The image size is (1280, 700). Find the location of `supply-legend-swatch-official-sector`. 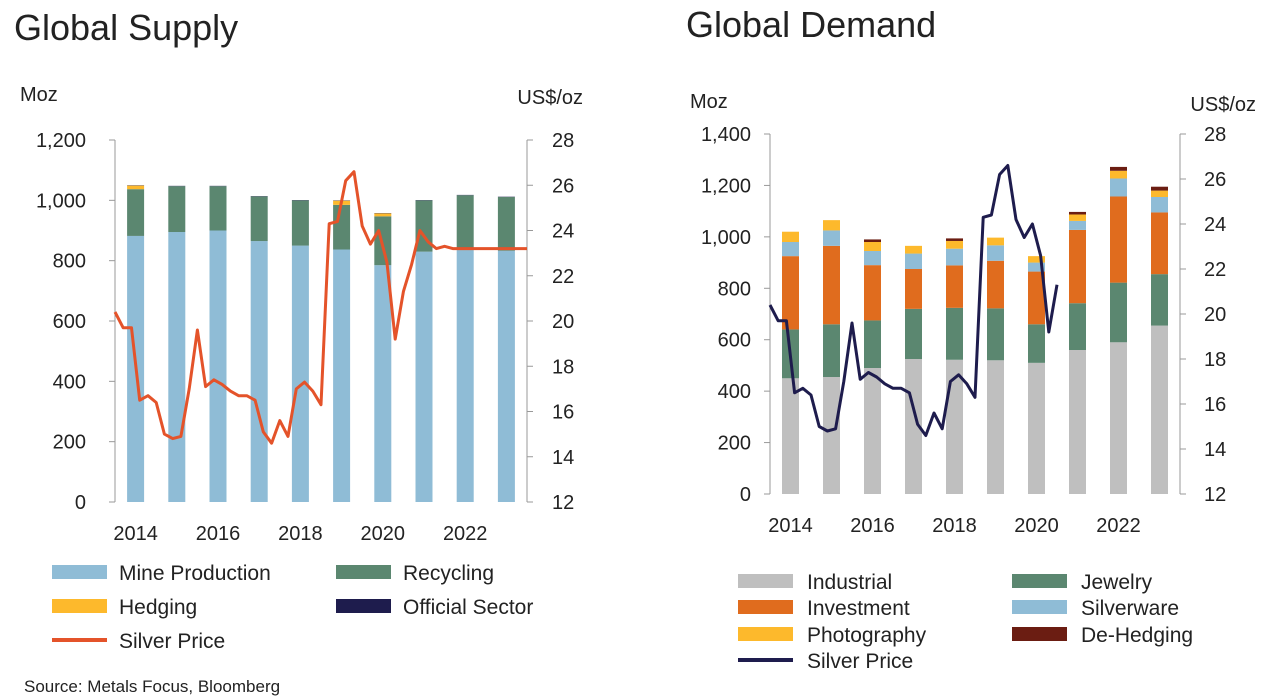

supply-legend-swatch-official-sector is located at coordinates (363, 606).